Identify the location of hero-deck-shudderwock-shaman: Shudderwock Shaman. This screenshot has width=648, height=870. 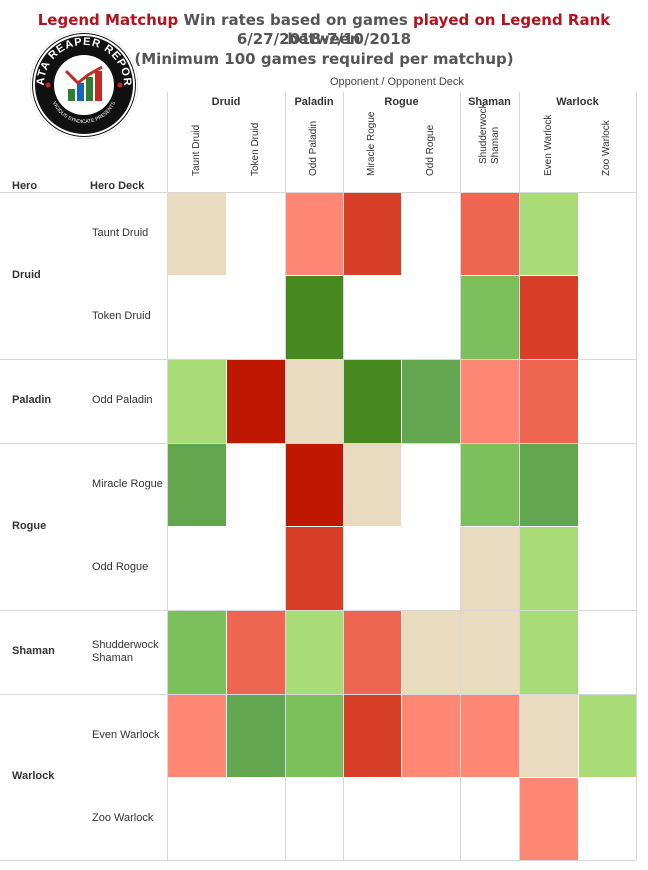
(125, 651).